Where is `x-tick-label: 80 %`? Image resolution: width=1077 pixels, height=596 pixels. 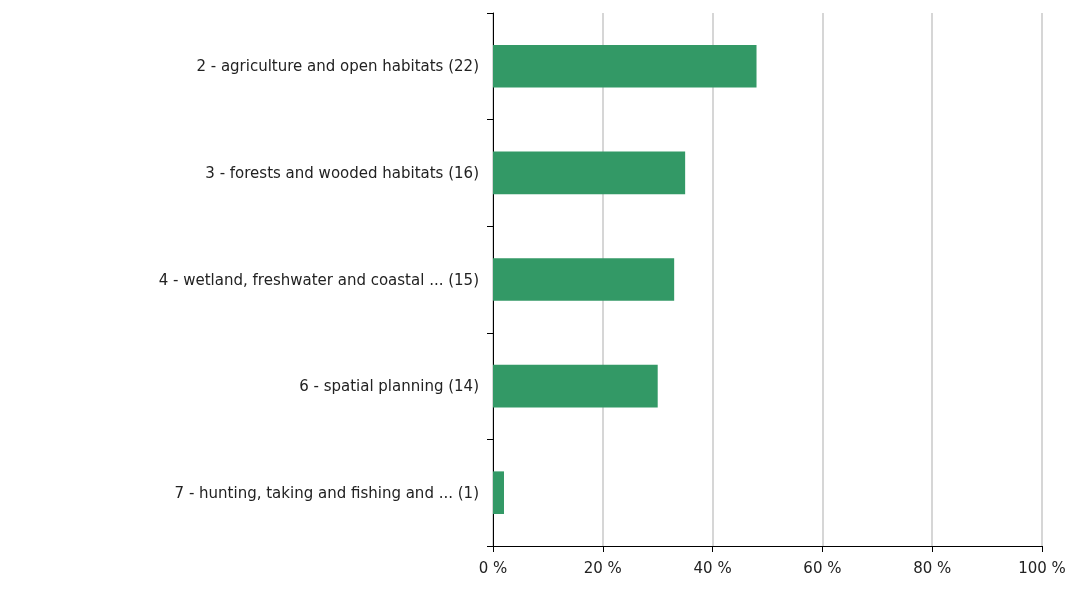
x-tick-label: 80 % is located at coordinates (932, 567).